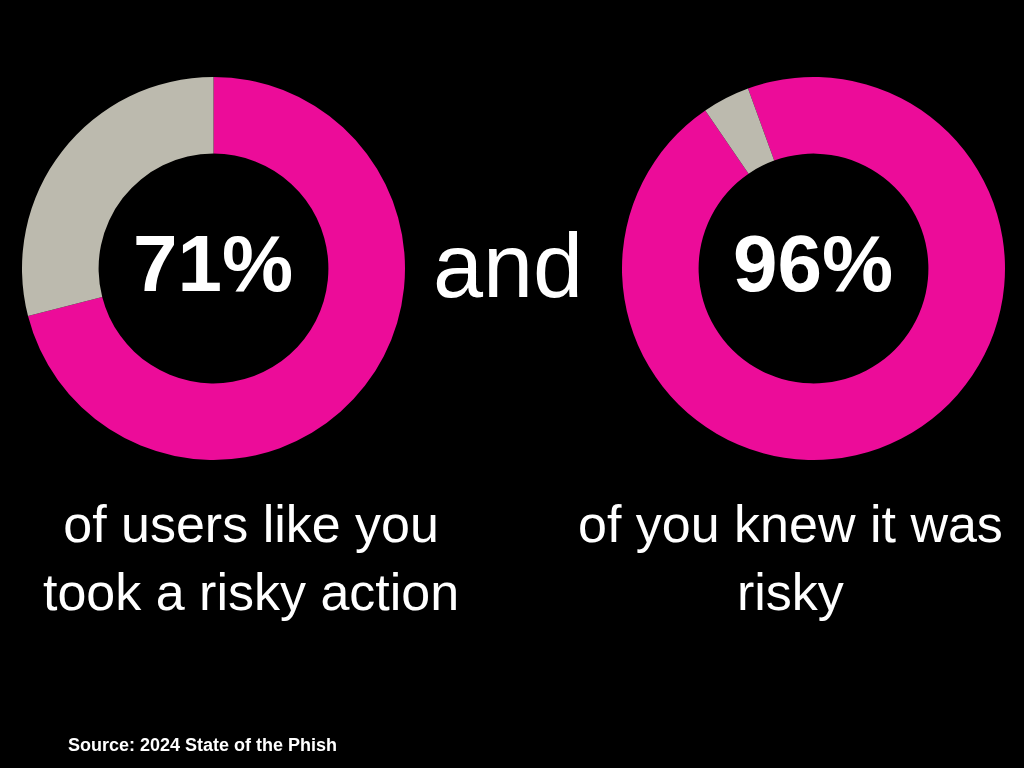 Image resolution: width=1024 pixels, height=768 pixels. What do you see at coordinates (790, 558) in the screenshot?
I see `text: of you knew it was risky` at bounding box center [790, 558].